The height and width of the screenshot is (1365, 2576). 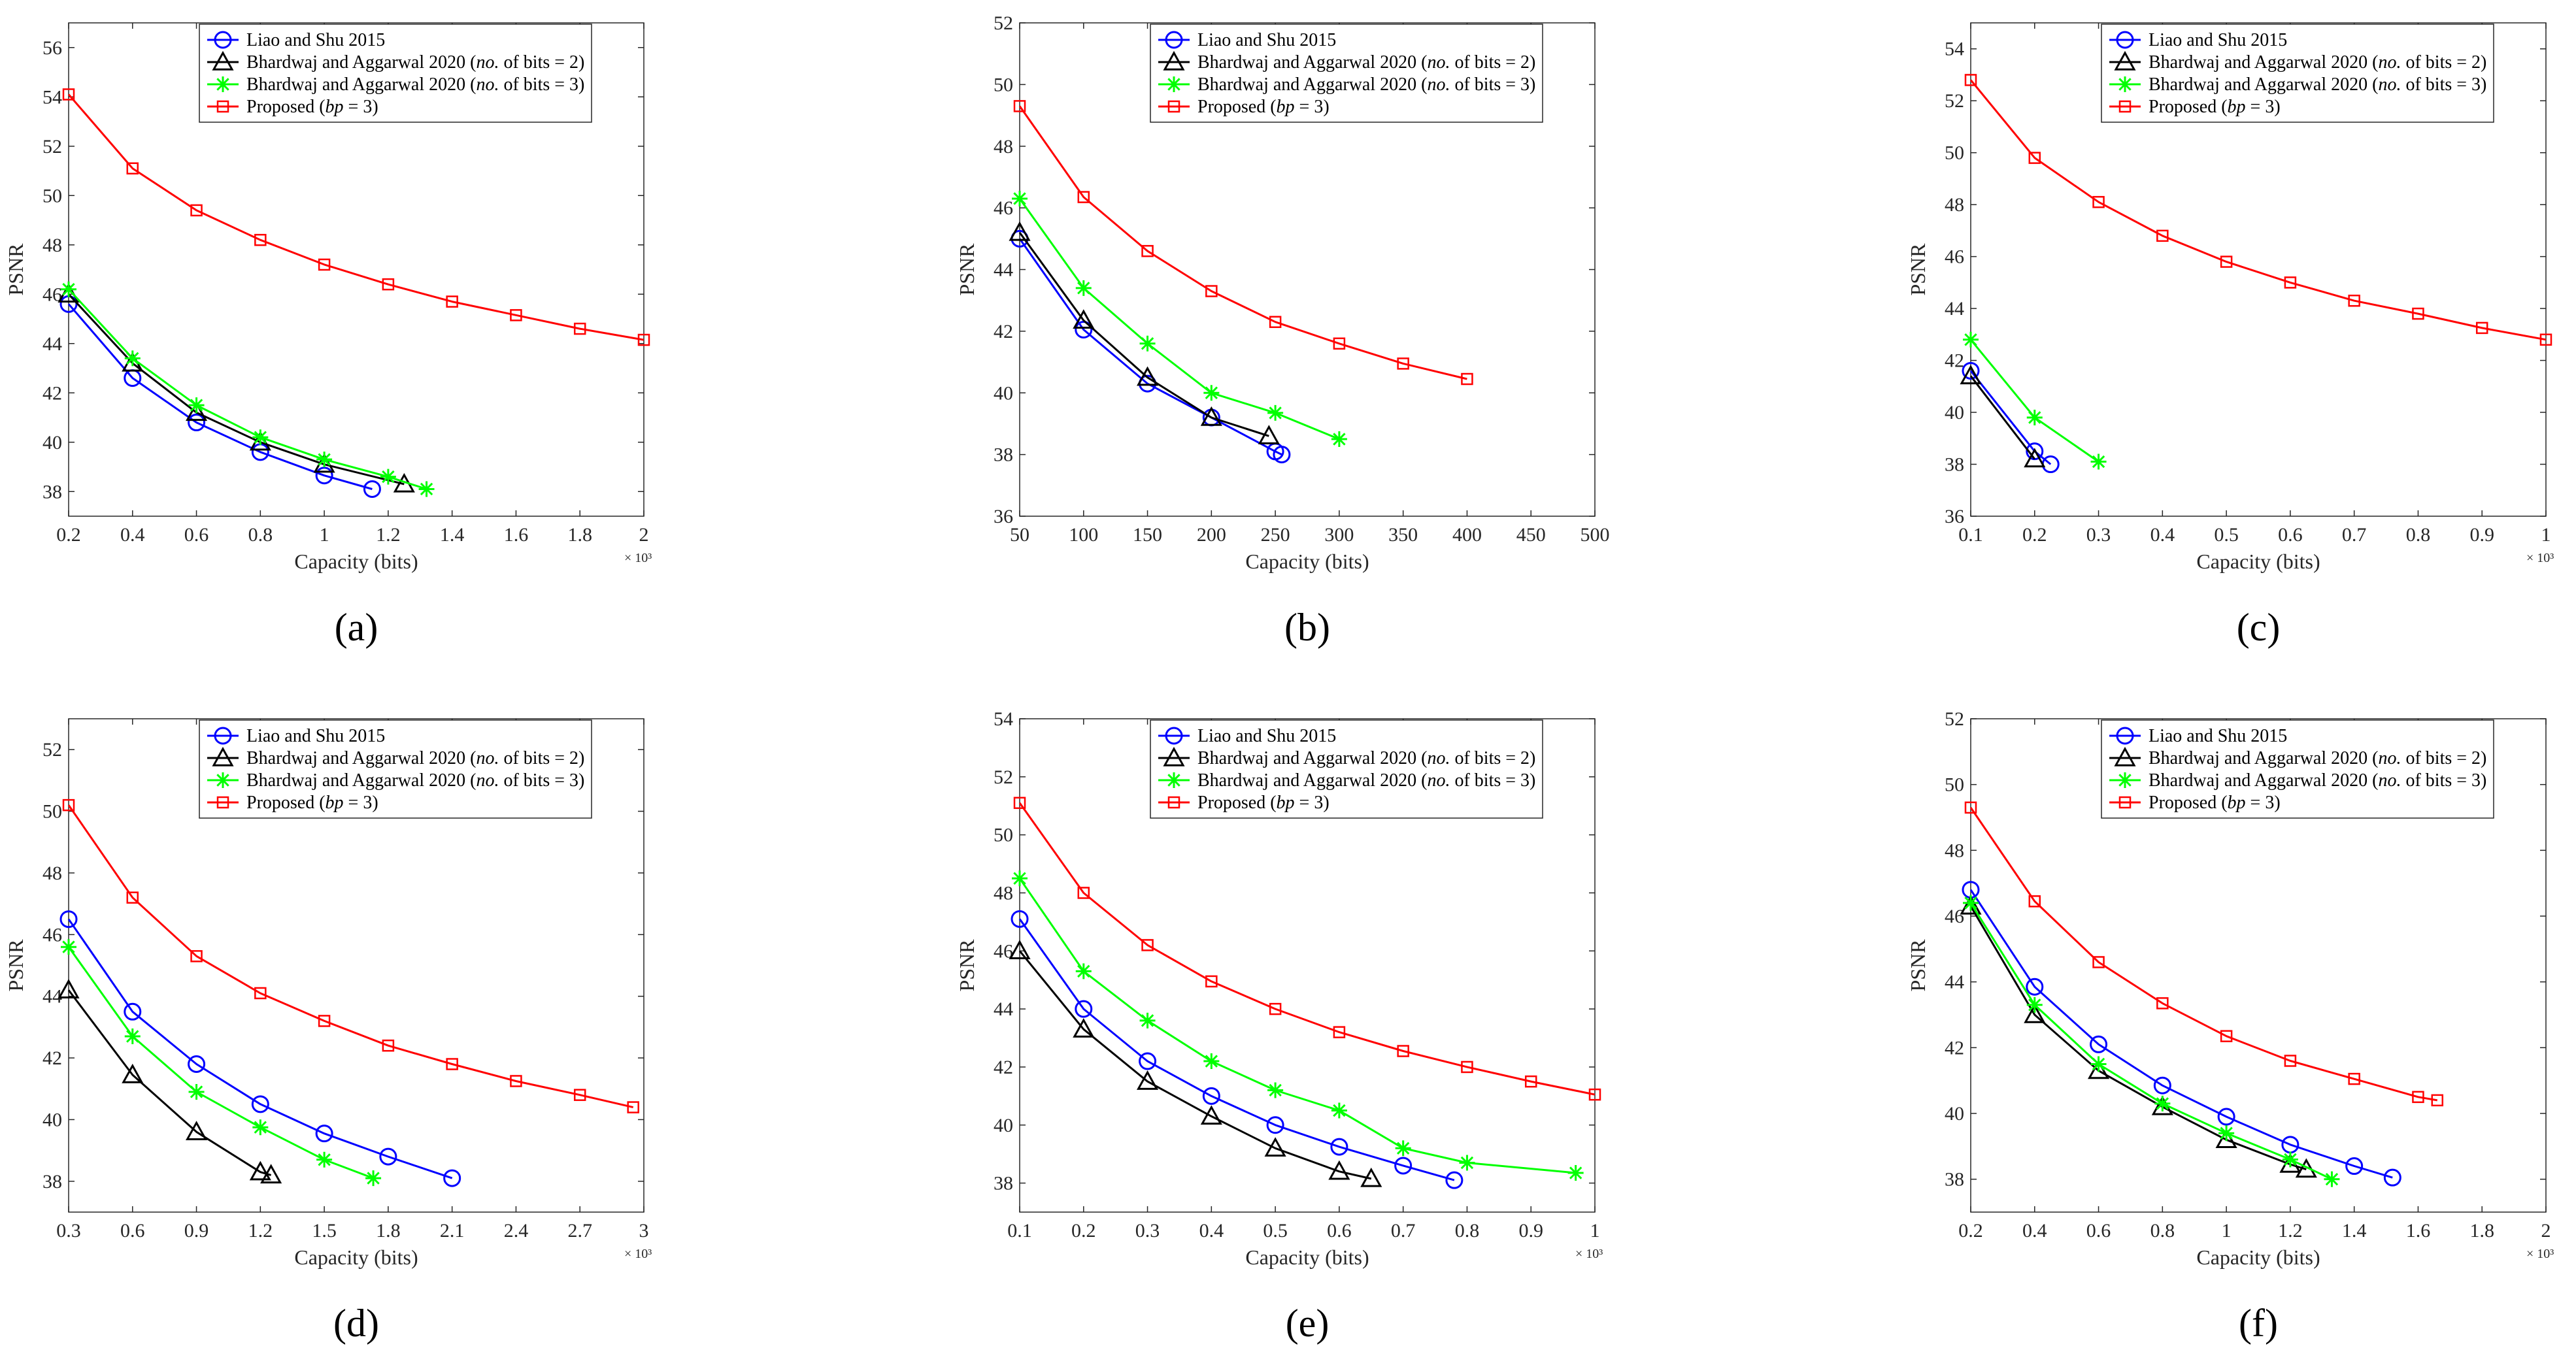 What do you see at coordinates (1276, 1231) in the screenshot?
I see `x-tick-label: 0.5` at bounding box center [1276, 1231].